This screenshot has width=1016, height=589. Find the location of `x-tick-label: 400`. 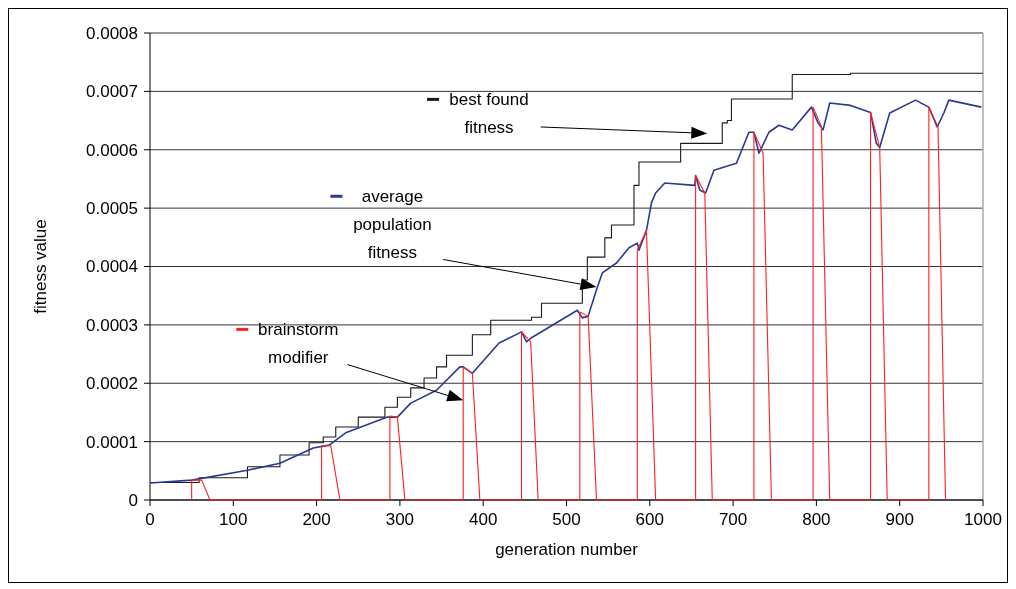

x-tick-label: 400 is located at coordinates (483, 519).